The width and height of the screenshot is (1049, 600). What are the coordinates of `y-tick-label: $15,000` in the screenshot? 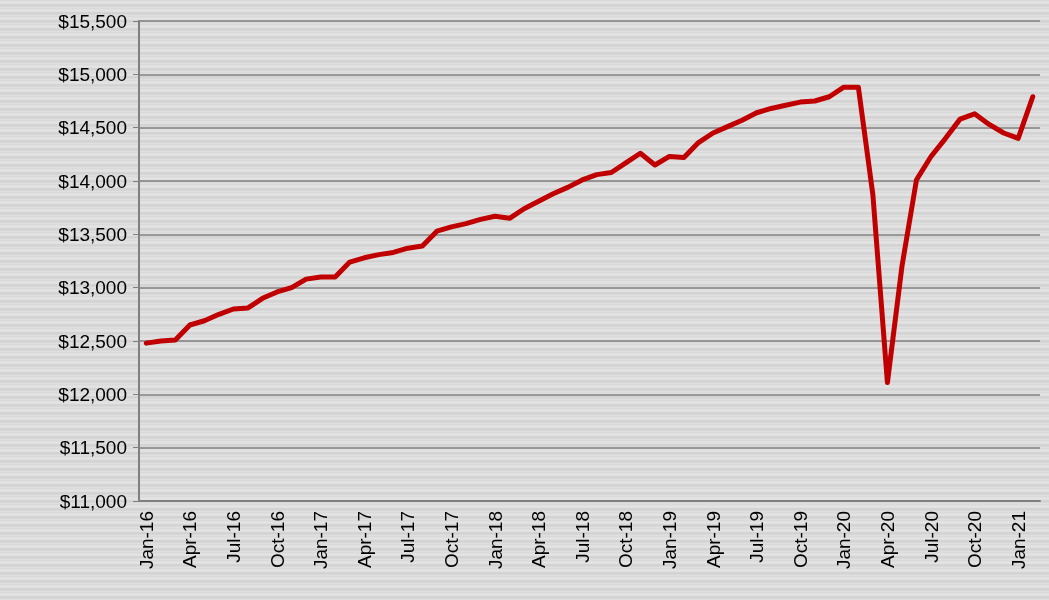 It's located at (92, 74).